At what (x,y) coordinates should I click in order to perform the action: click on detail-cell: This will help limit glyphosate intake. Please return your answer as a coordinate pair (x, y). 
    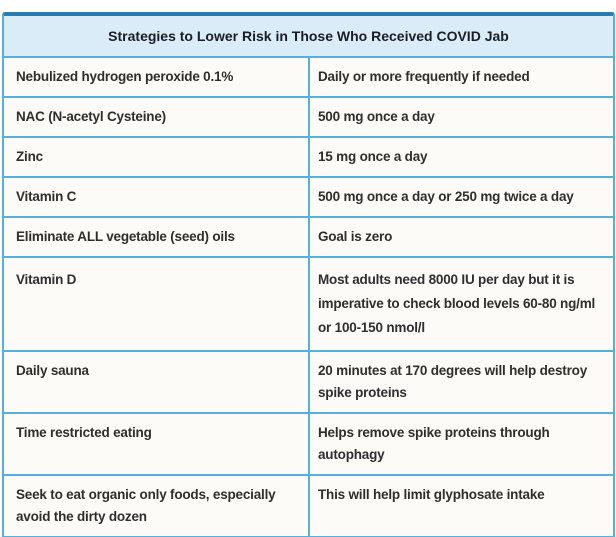
    Looking at the image, I should click on (431, 494).